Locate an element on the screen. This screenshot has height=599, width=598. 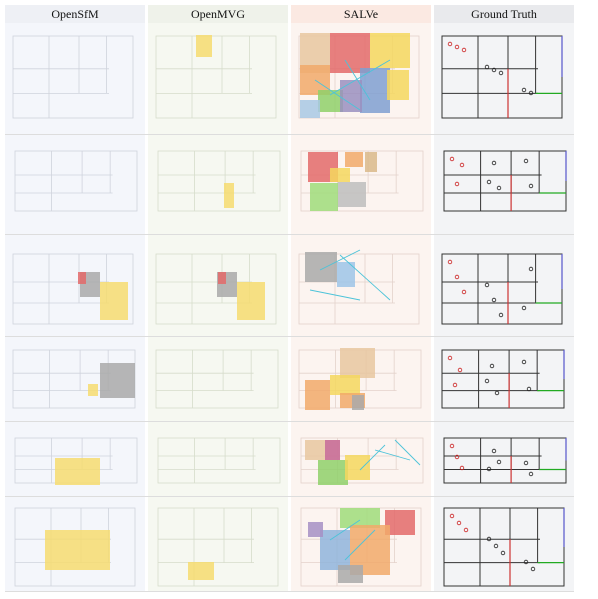
column-header: Ground Truth is located at coordinates (504, 14).